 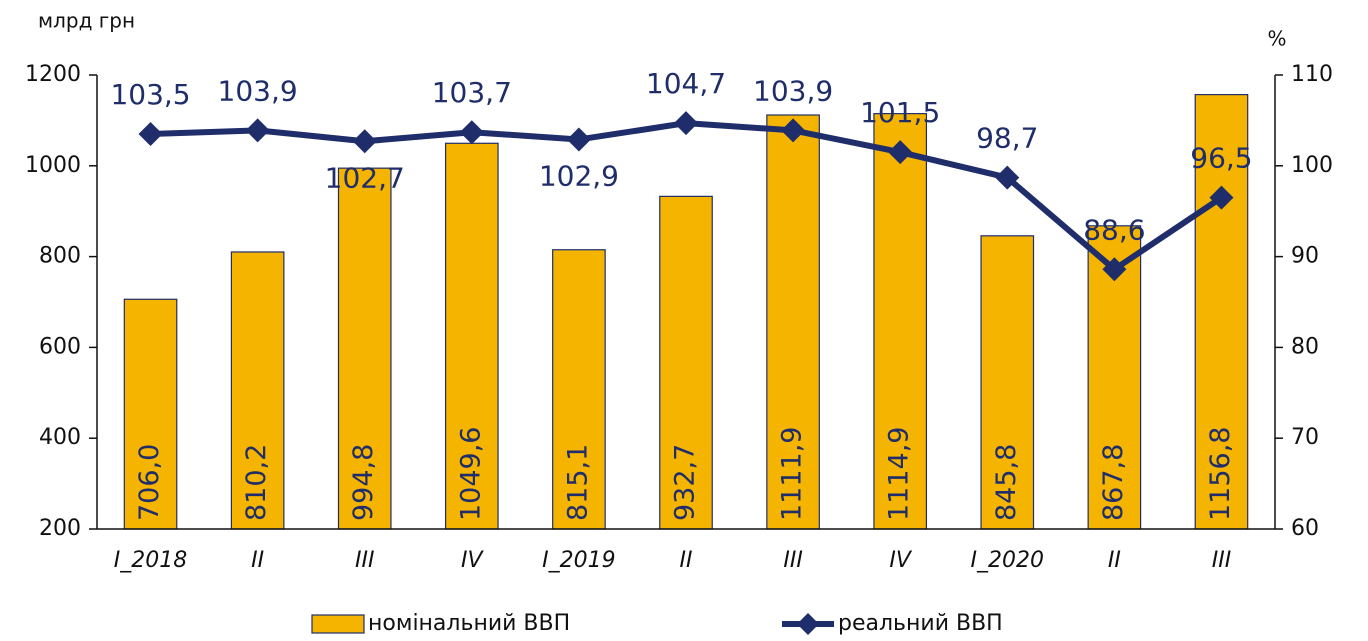 I want to click on x-tick-label: I_2018, so click(x=150, y=560).